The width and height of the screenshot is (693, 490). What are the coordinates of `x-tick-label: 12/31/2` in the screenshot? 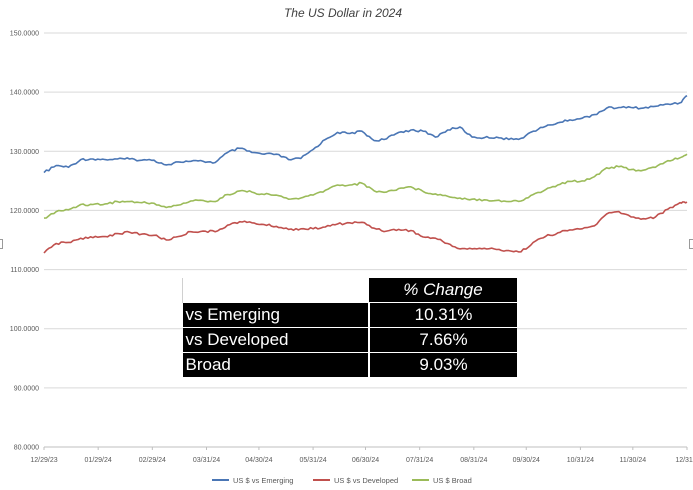 It's located at (684, 460).